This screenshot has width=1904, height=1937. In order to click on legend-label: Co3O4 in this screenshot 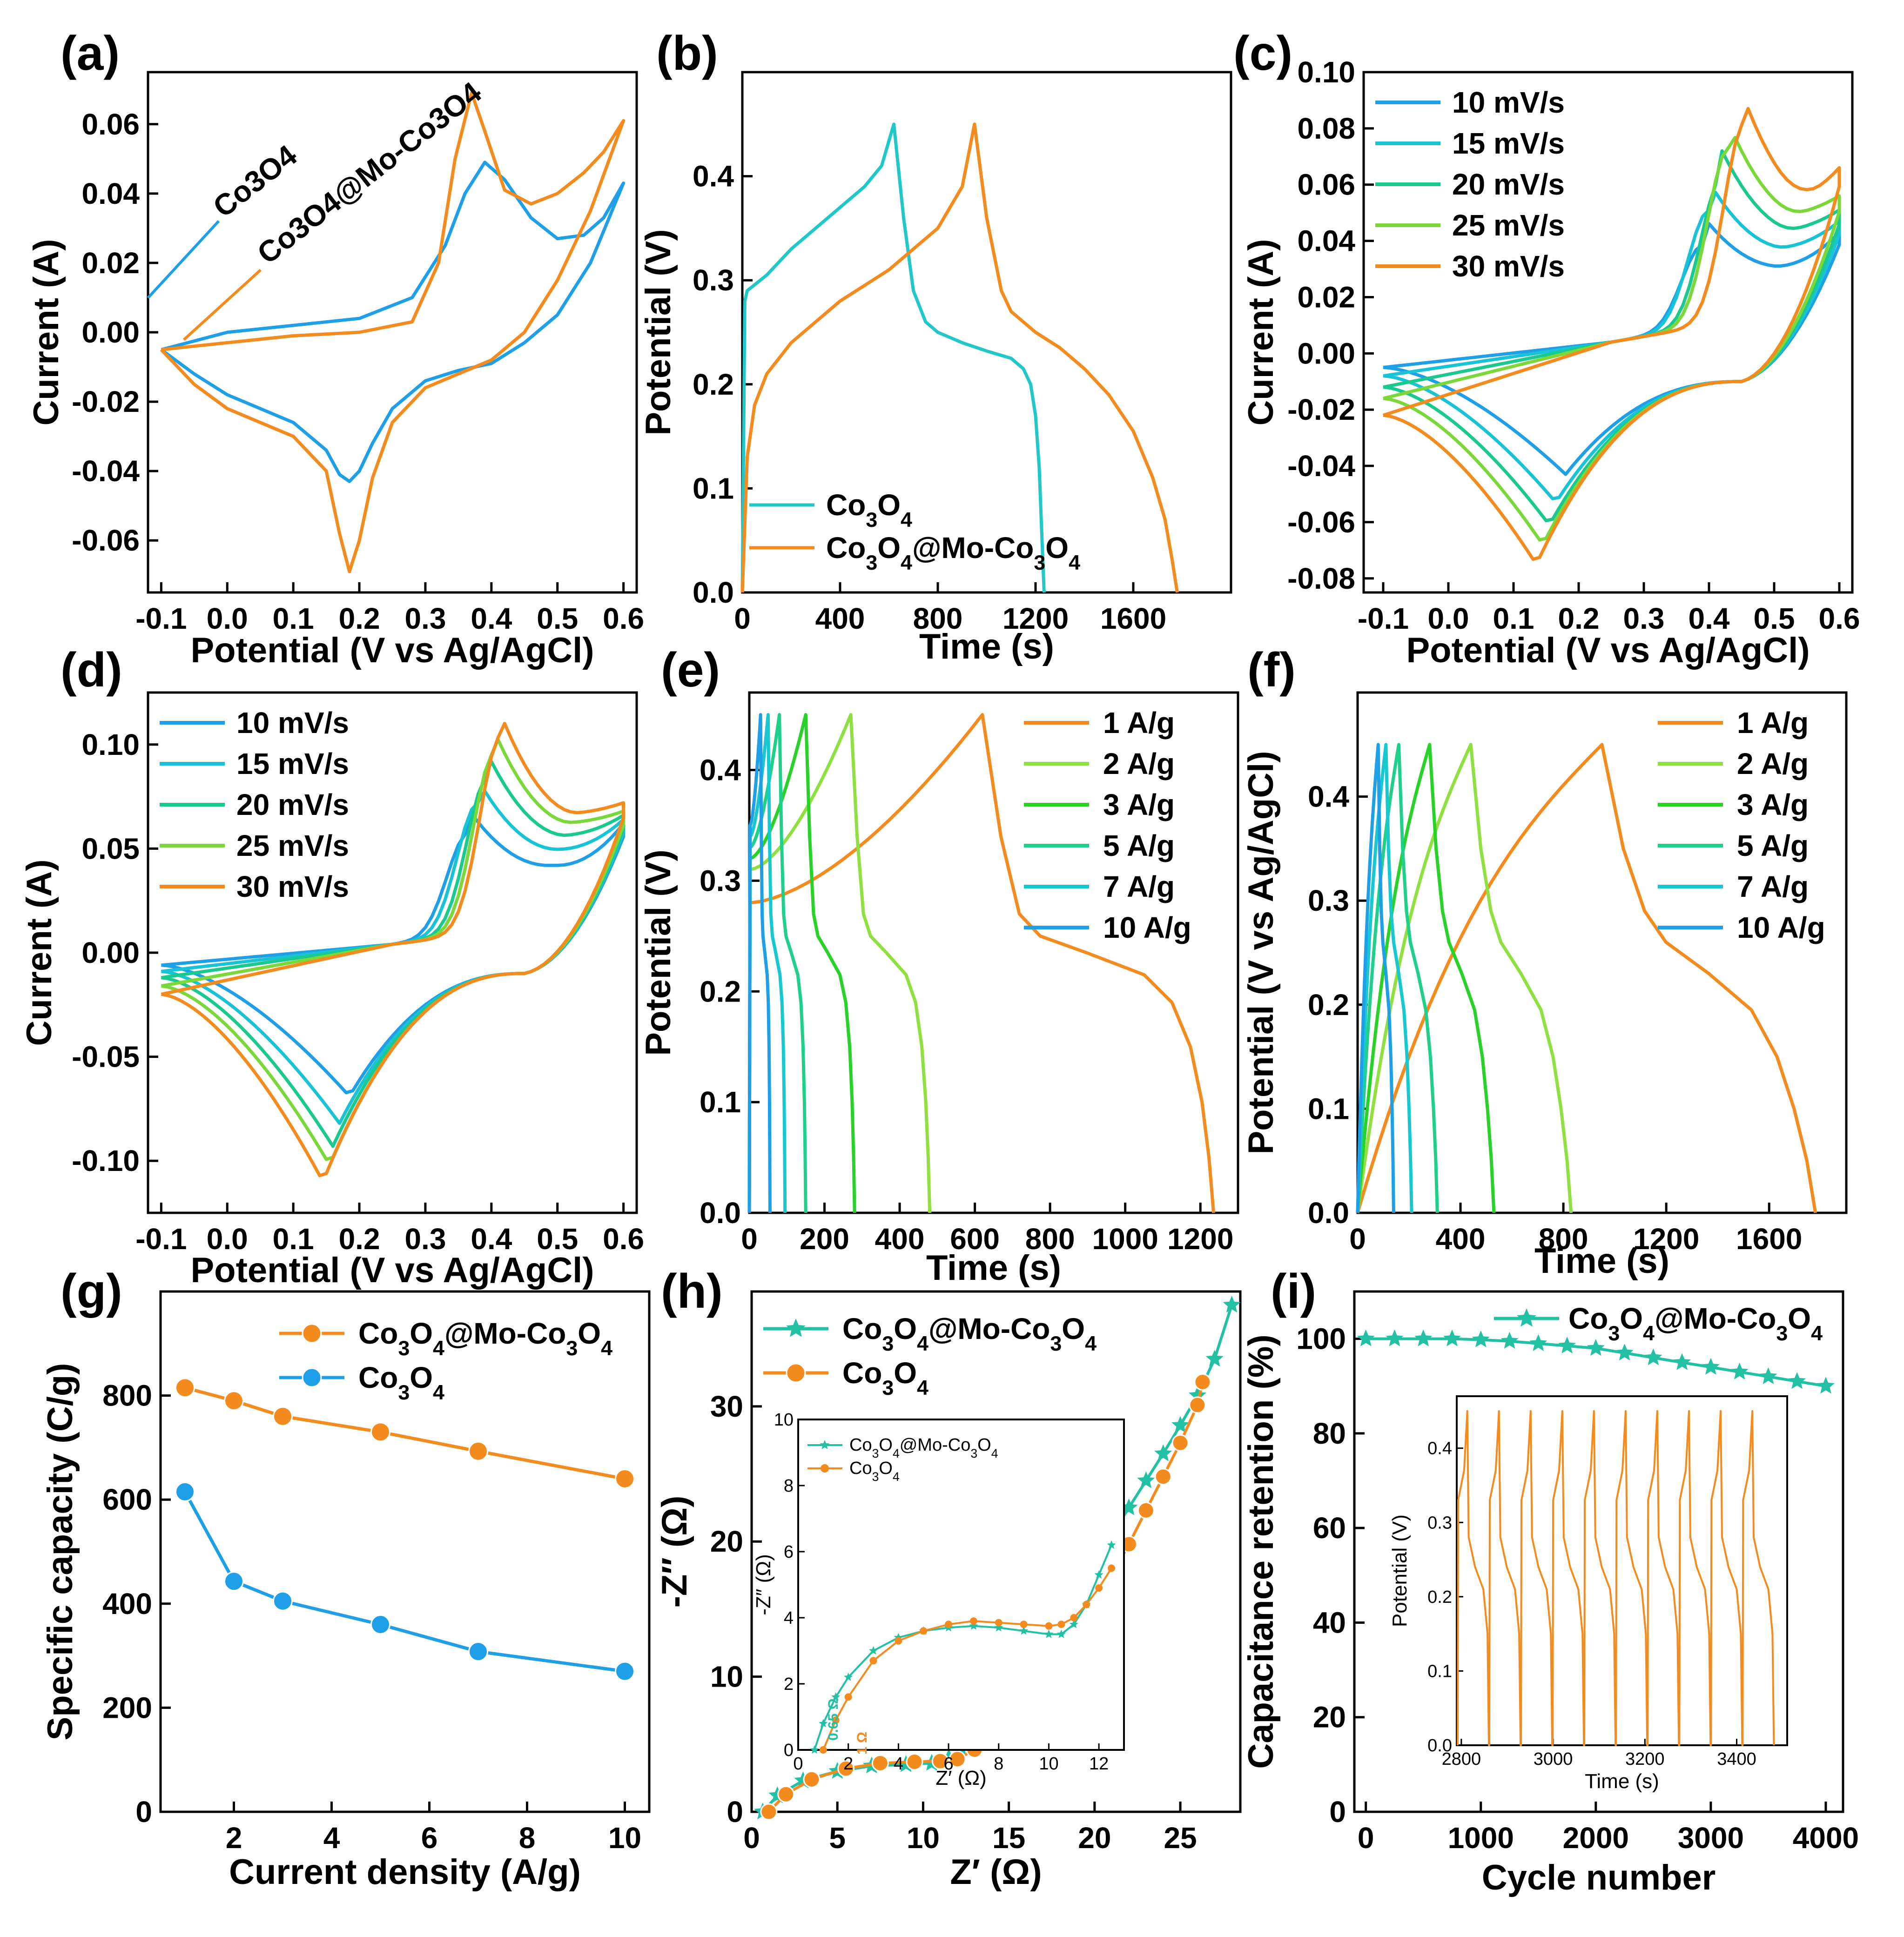, I will do `click(401, 1382)`.